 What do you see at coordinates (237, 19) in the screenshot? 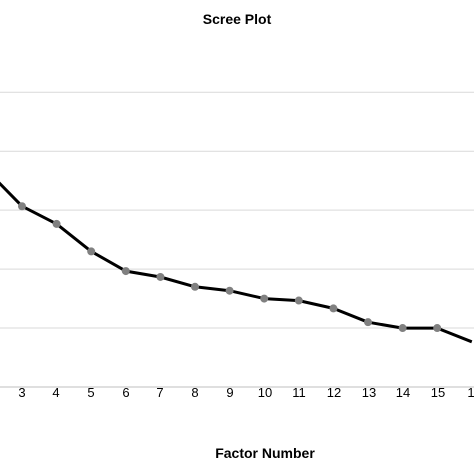
I see `chart-title: Scree Plot` at bounding box center [237, 19].